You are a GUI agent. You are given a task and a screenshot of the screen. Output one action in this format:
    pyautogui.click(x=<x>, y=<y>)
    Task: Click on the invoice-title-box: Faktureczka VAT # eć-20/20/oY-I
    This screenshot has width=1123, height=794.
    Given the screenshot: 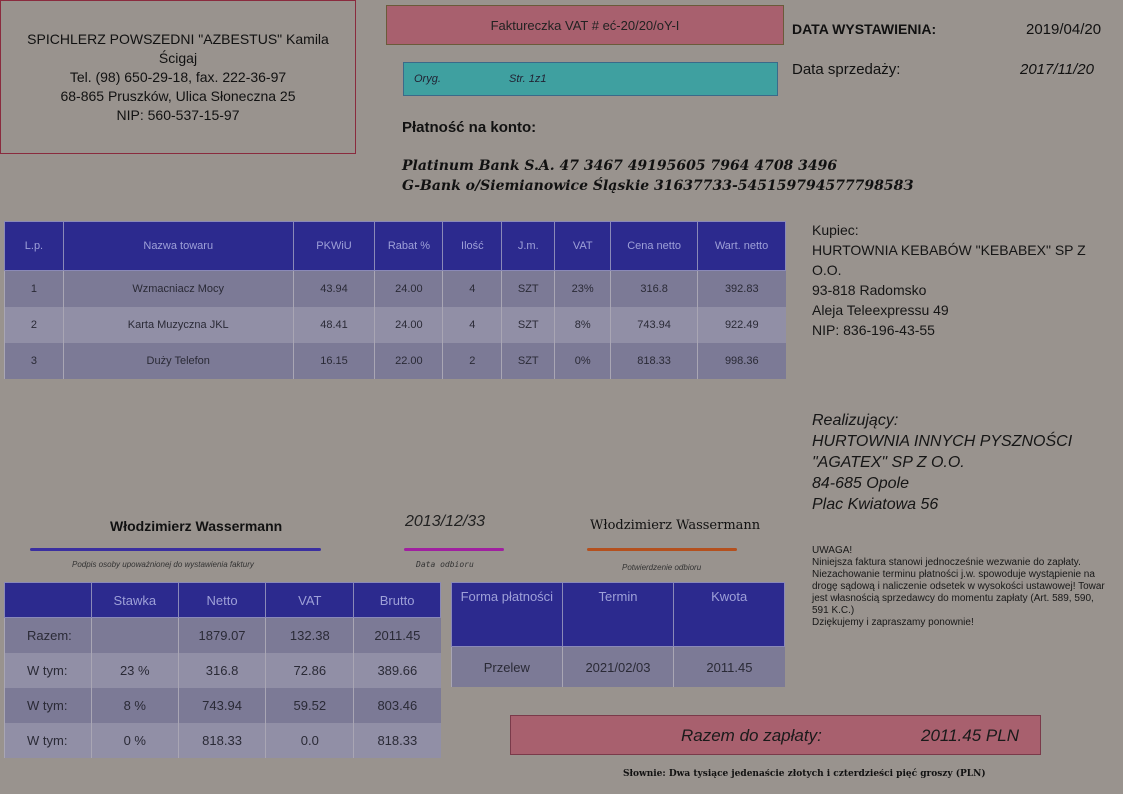 What is the action you would take?
    pyautogui.click(x=585, y=25)
    